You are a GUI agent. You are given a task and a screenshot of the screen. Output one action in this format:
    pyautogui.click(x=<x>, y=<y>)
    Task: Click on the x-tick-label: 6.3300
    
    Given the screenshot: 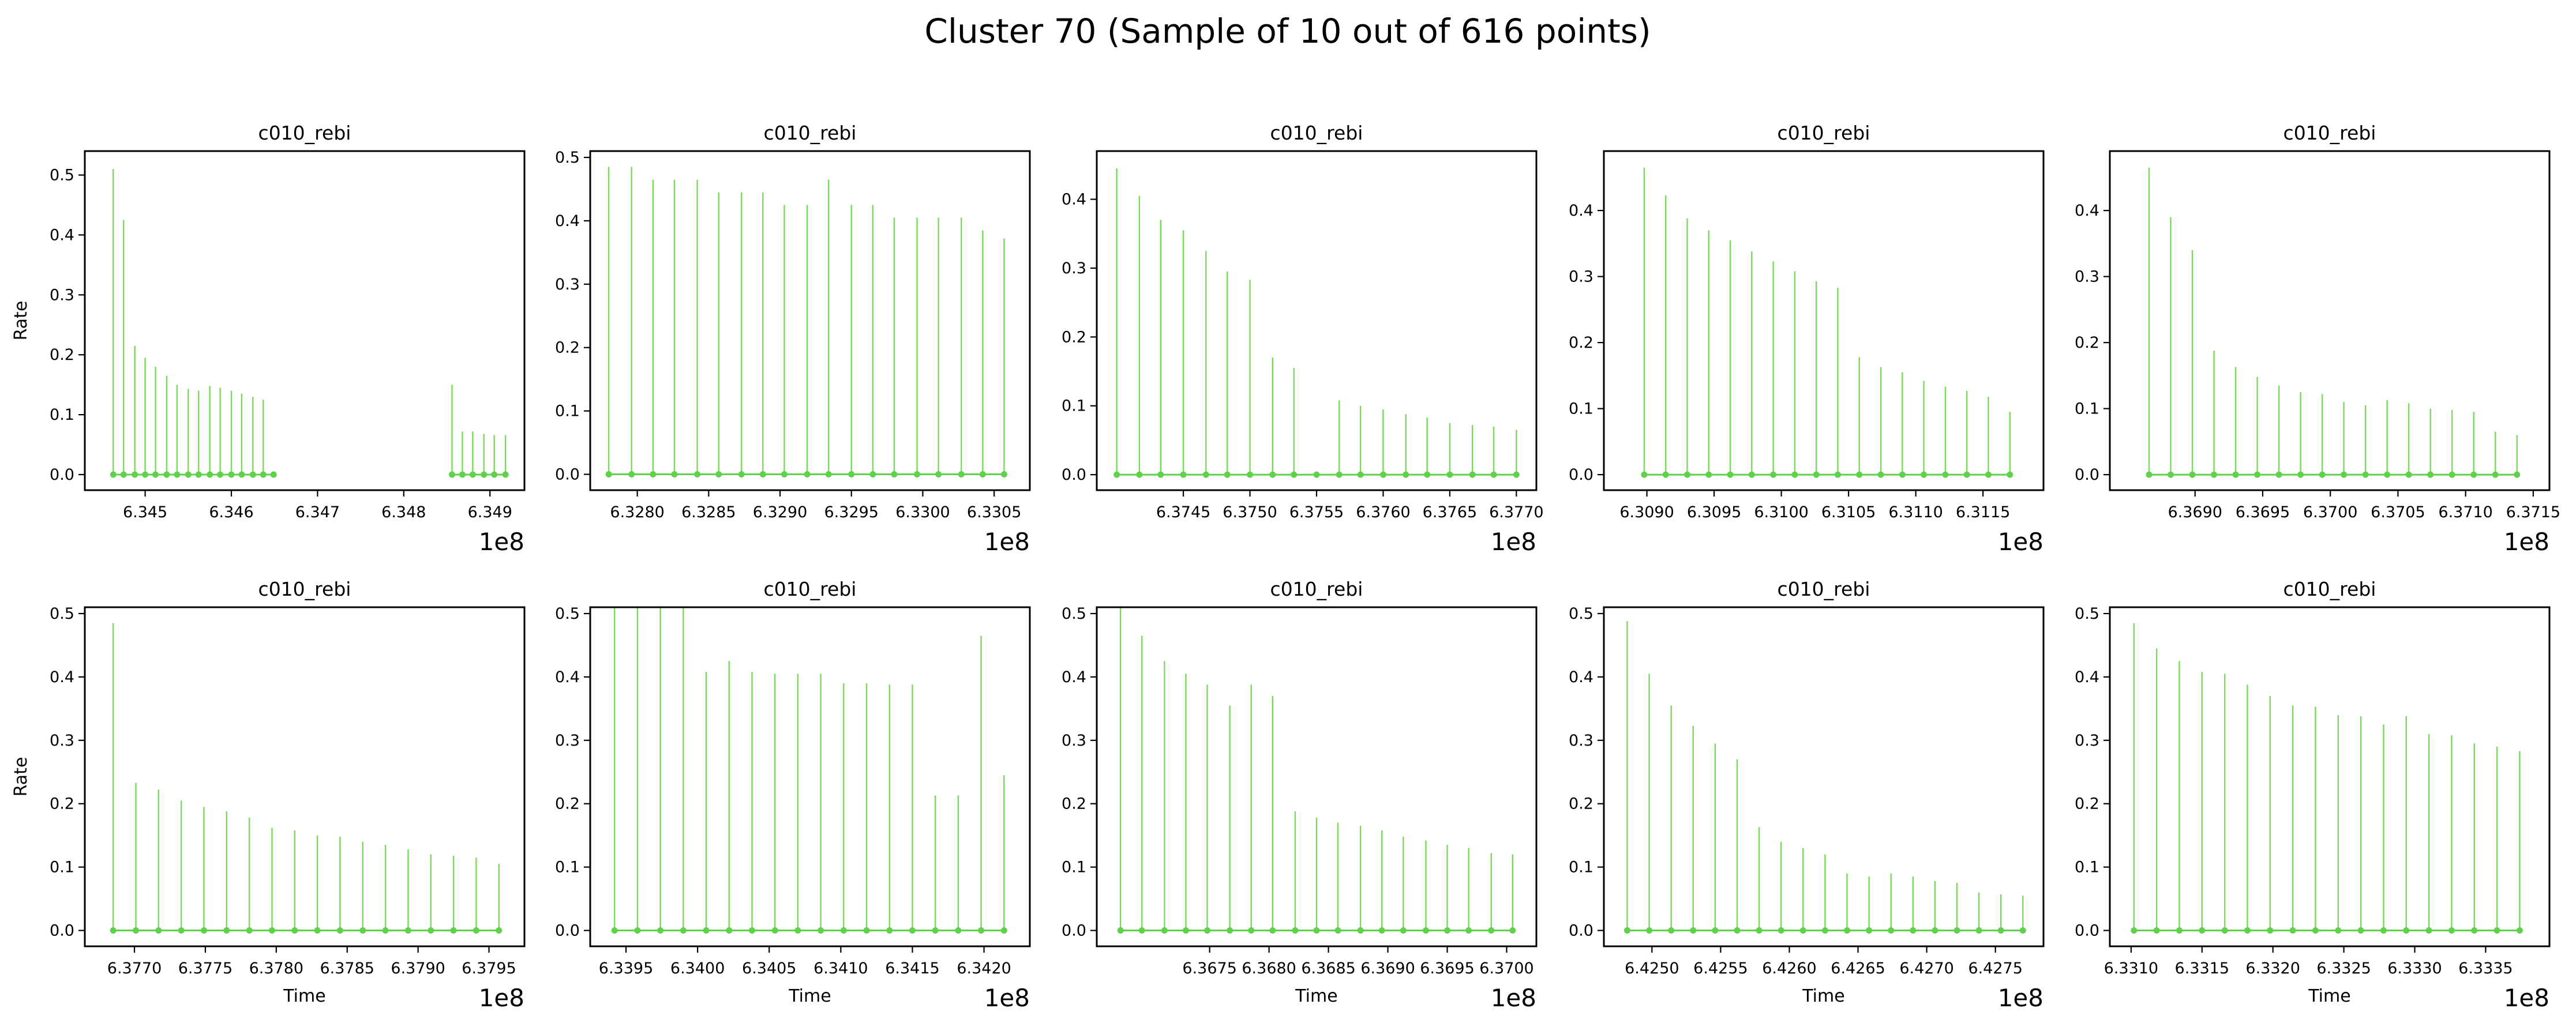 What is the action you would take?
    pyautogui.click(x=922, y=512)
    